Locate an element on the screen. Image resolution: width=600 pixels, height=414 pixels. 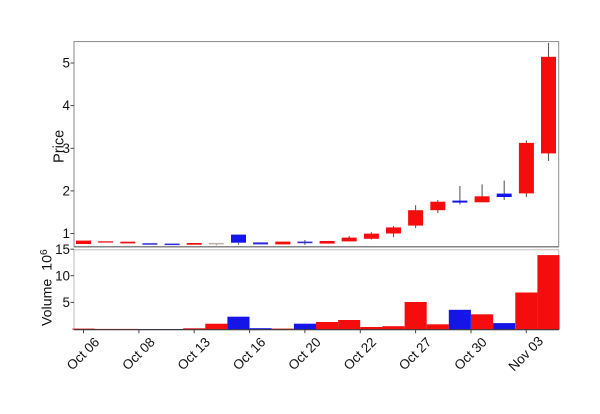
svg-text: Price is located at coordinates (60, 146).